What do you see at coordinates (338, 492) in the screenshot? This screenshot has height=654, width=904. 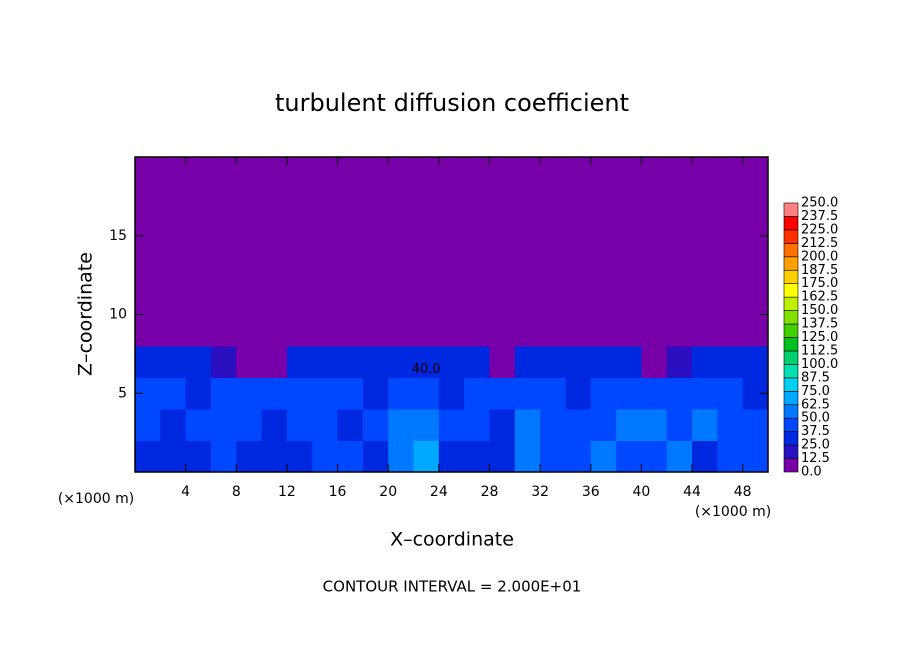 I see `x-tick-label: 16` at bounding box center [338, 492].